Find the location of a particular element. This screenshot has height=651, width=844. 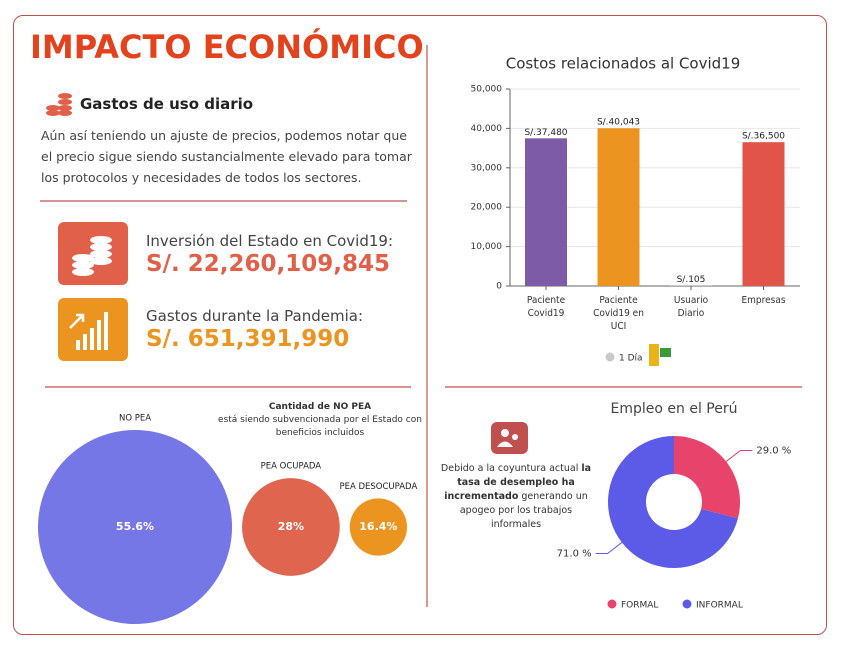

stat-label: Inversión del Estado en Covid19: is located at coordinates (270, 241).